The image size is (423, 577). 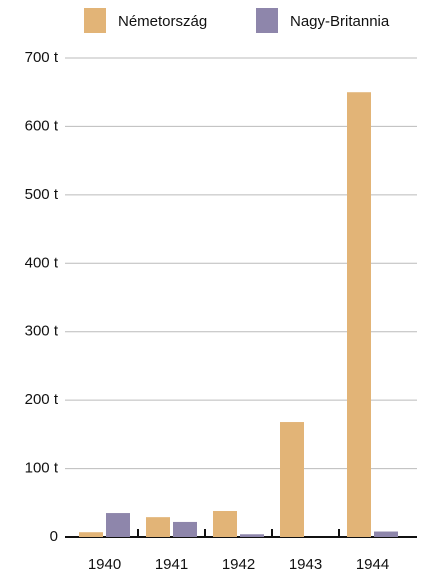 What do you see at coordinates (104, 564) in the screenshot?
I see `x-tick-label: 1940` at bounding box center [104, 564].